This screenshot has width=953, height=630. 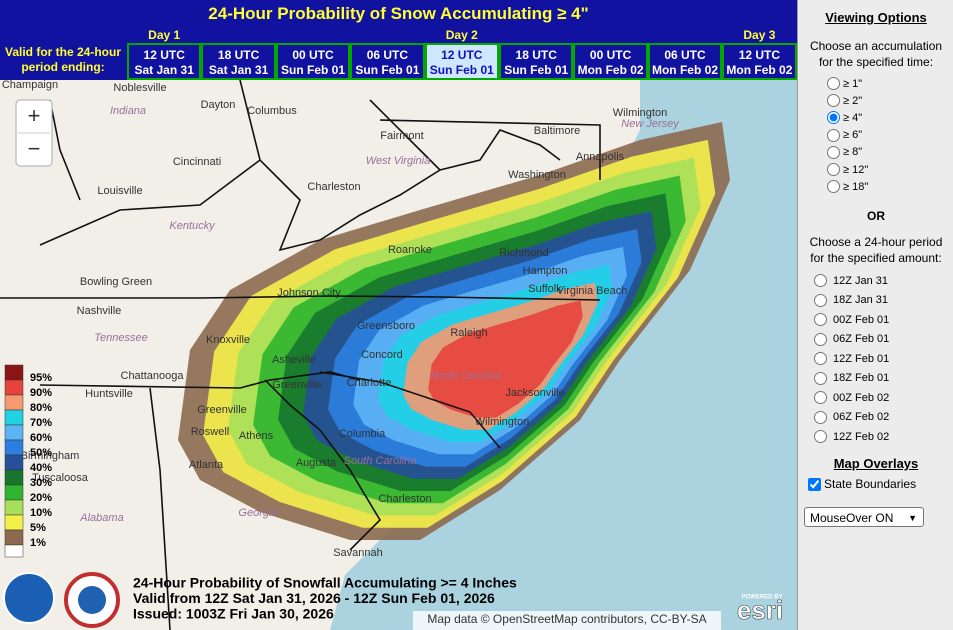 What do you see at coordinates (592, 291) in the screenshot?
I see `city-label: Virginia Beach` at bounding box center [592, 291].